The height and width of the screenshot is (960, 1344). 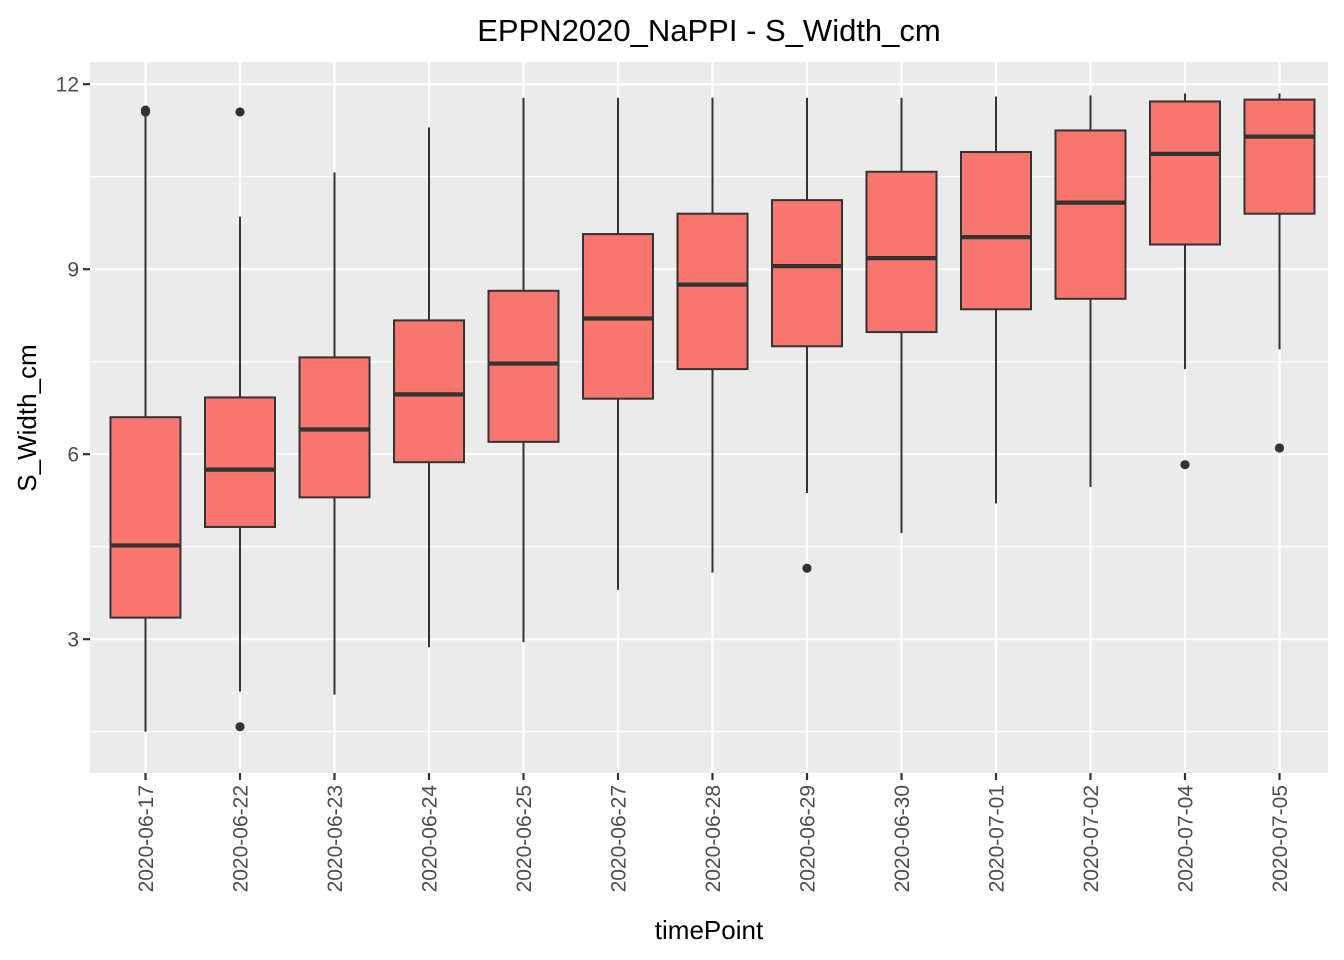 What do you see at coordinates (73, 363) in the screenshot?
I see `y-axis: 3 6 9 12` at bounding box center [73, 363].